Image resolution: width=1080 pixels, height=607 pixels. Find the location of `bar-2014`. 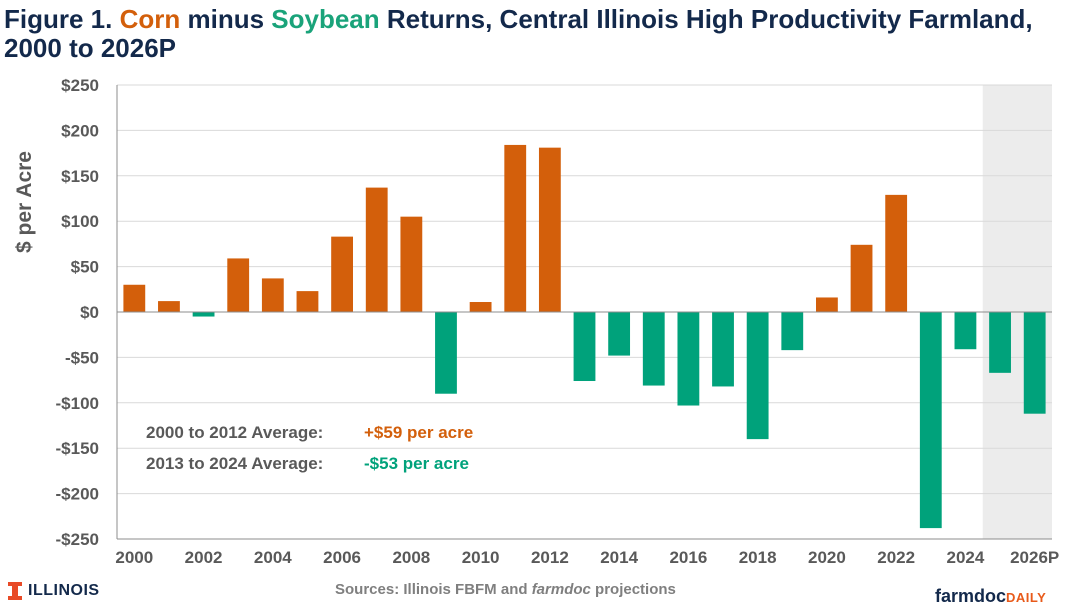

bar-2014 is located at coordinates (619, 334).